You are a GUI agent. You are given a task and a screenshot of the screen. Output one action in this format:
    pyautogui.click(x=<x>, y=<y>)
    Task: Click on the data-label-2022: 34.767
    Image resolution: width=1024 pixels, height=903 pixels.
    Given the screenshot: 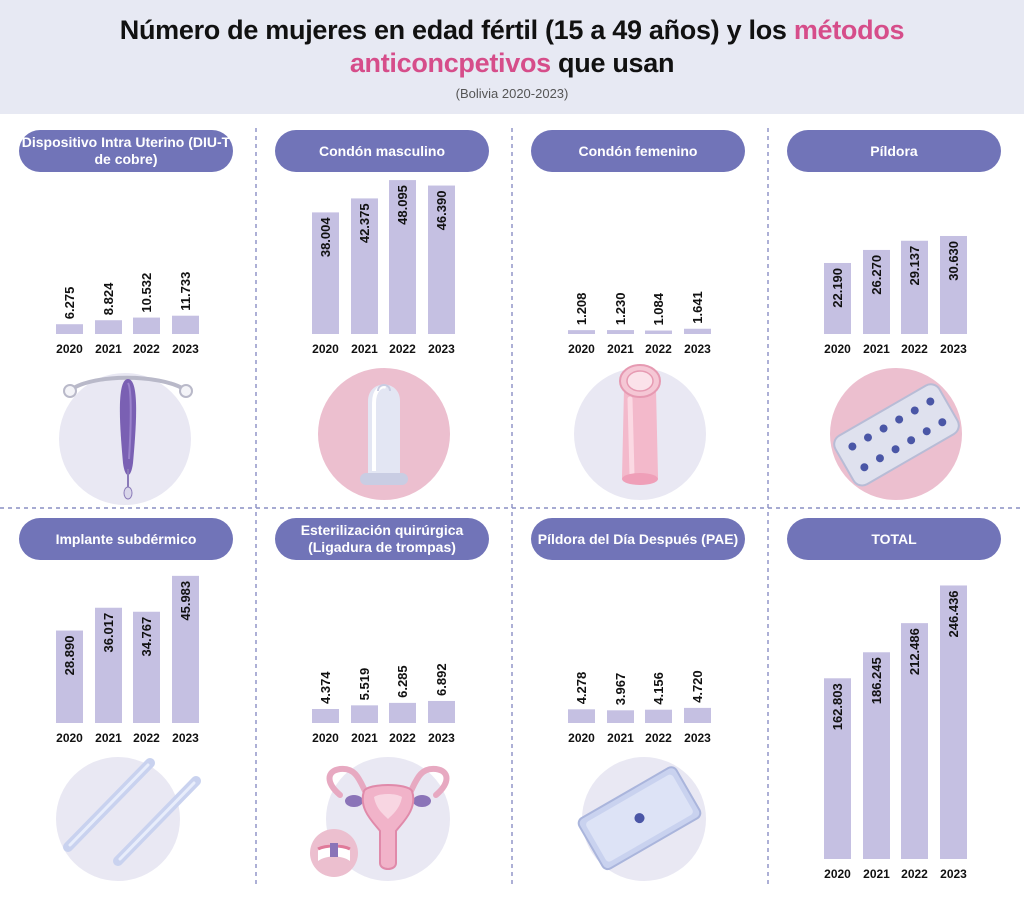 What is the action you would take?
    pyautogui.click(x=146, y=637)
    